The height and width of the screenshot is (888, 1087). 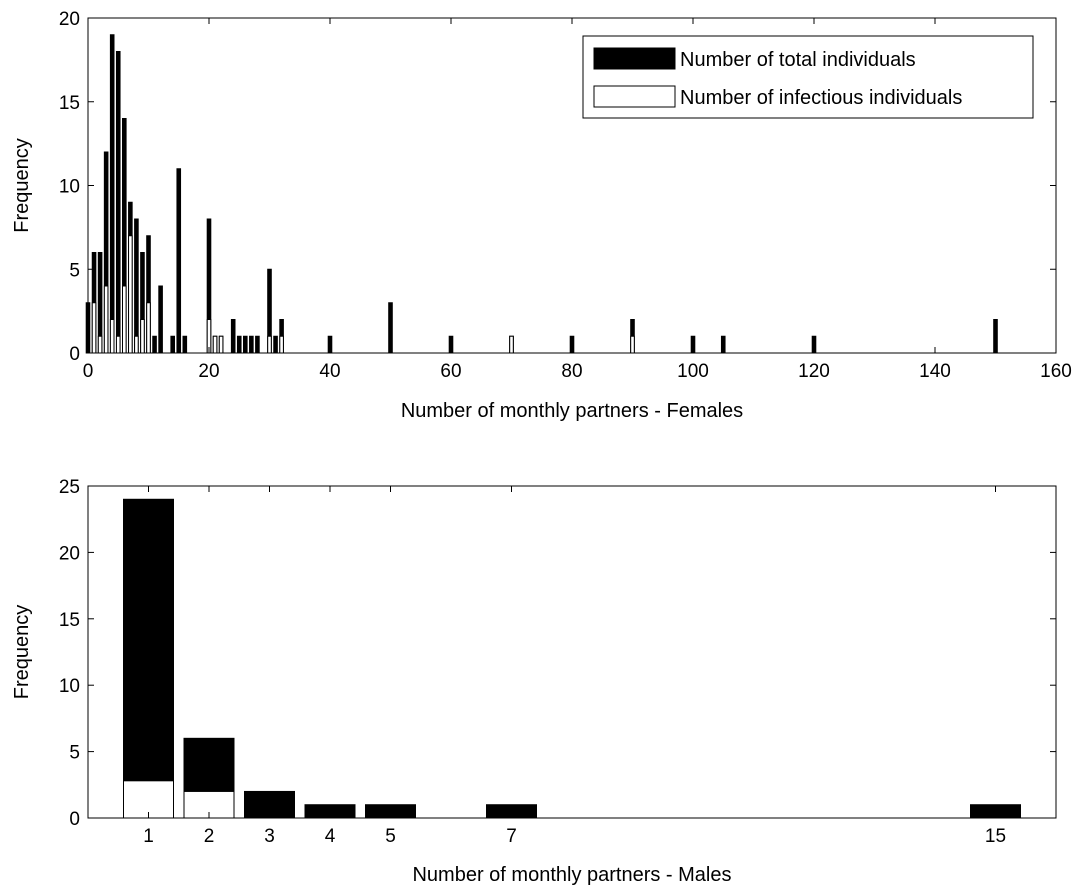 I want to click on x-tick-label: 120, so click(x=814, y=371).